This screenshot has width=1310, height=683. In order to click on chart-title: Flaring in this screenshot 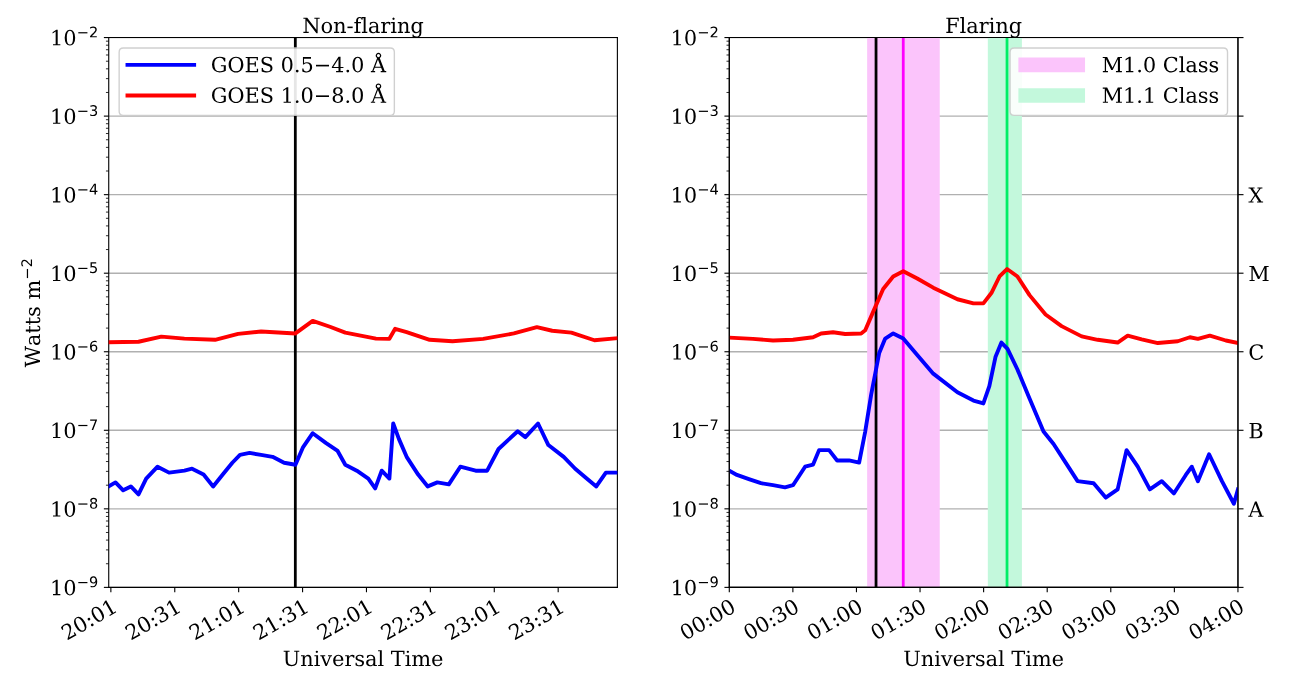, I will do `click(984, 27)`.